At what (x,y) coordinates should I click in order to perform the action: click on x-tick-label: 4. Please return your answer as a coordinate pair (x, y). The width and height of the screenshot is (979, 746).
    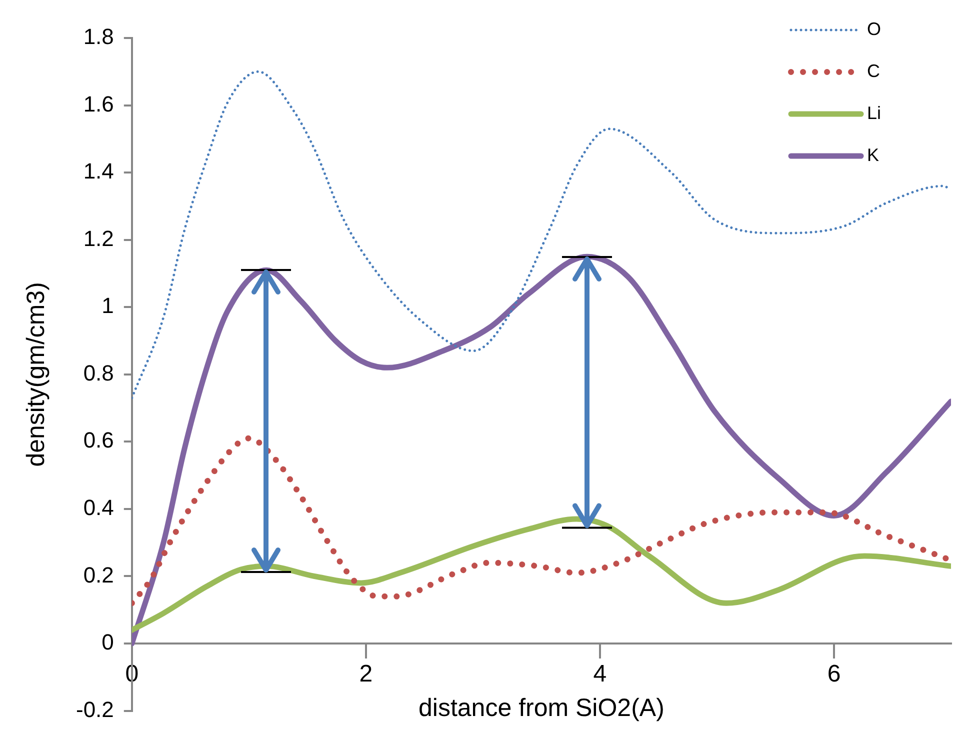
    Looking at the image, I should click on (600, 674).